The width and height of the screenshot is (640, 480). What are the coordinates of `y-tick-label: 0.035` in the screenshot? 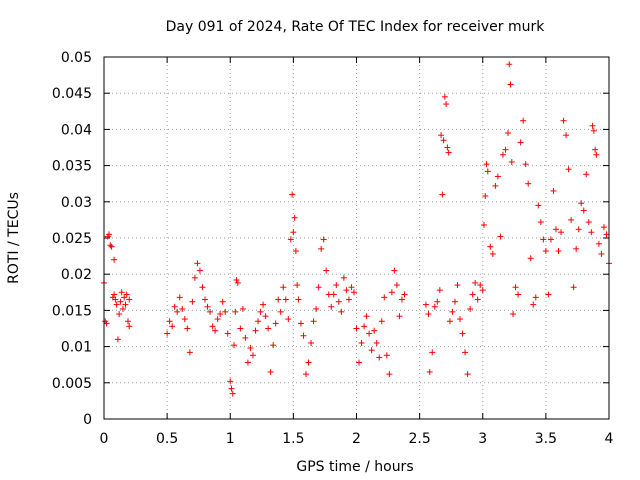 It's located at (72, 167).